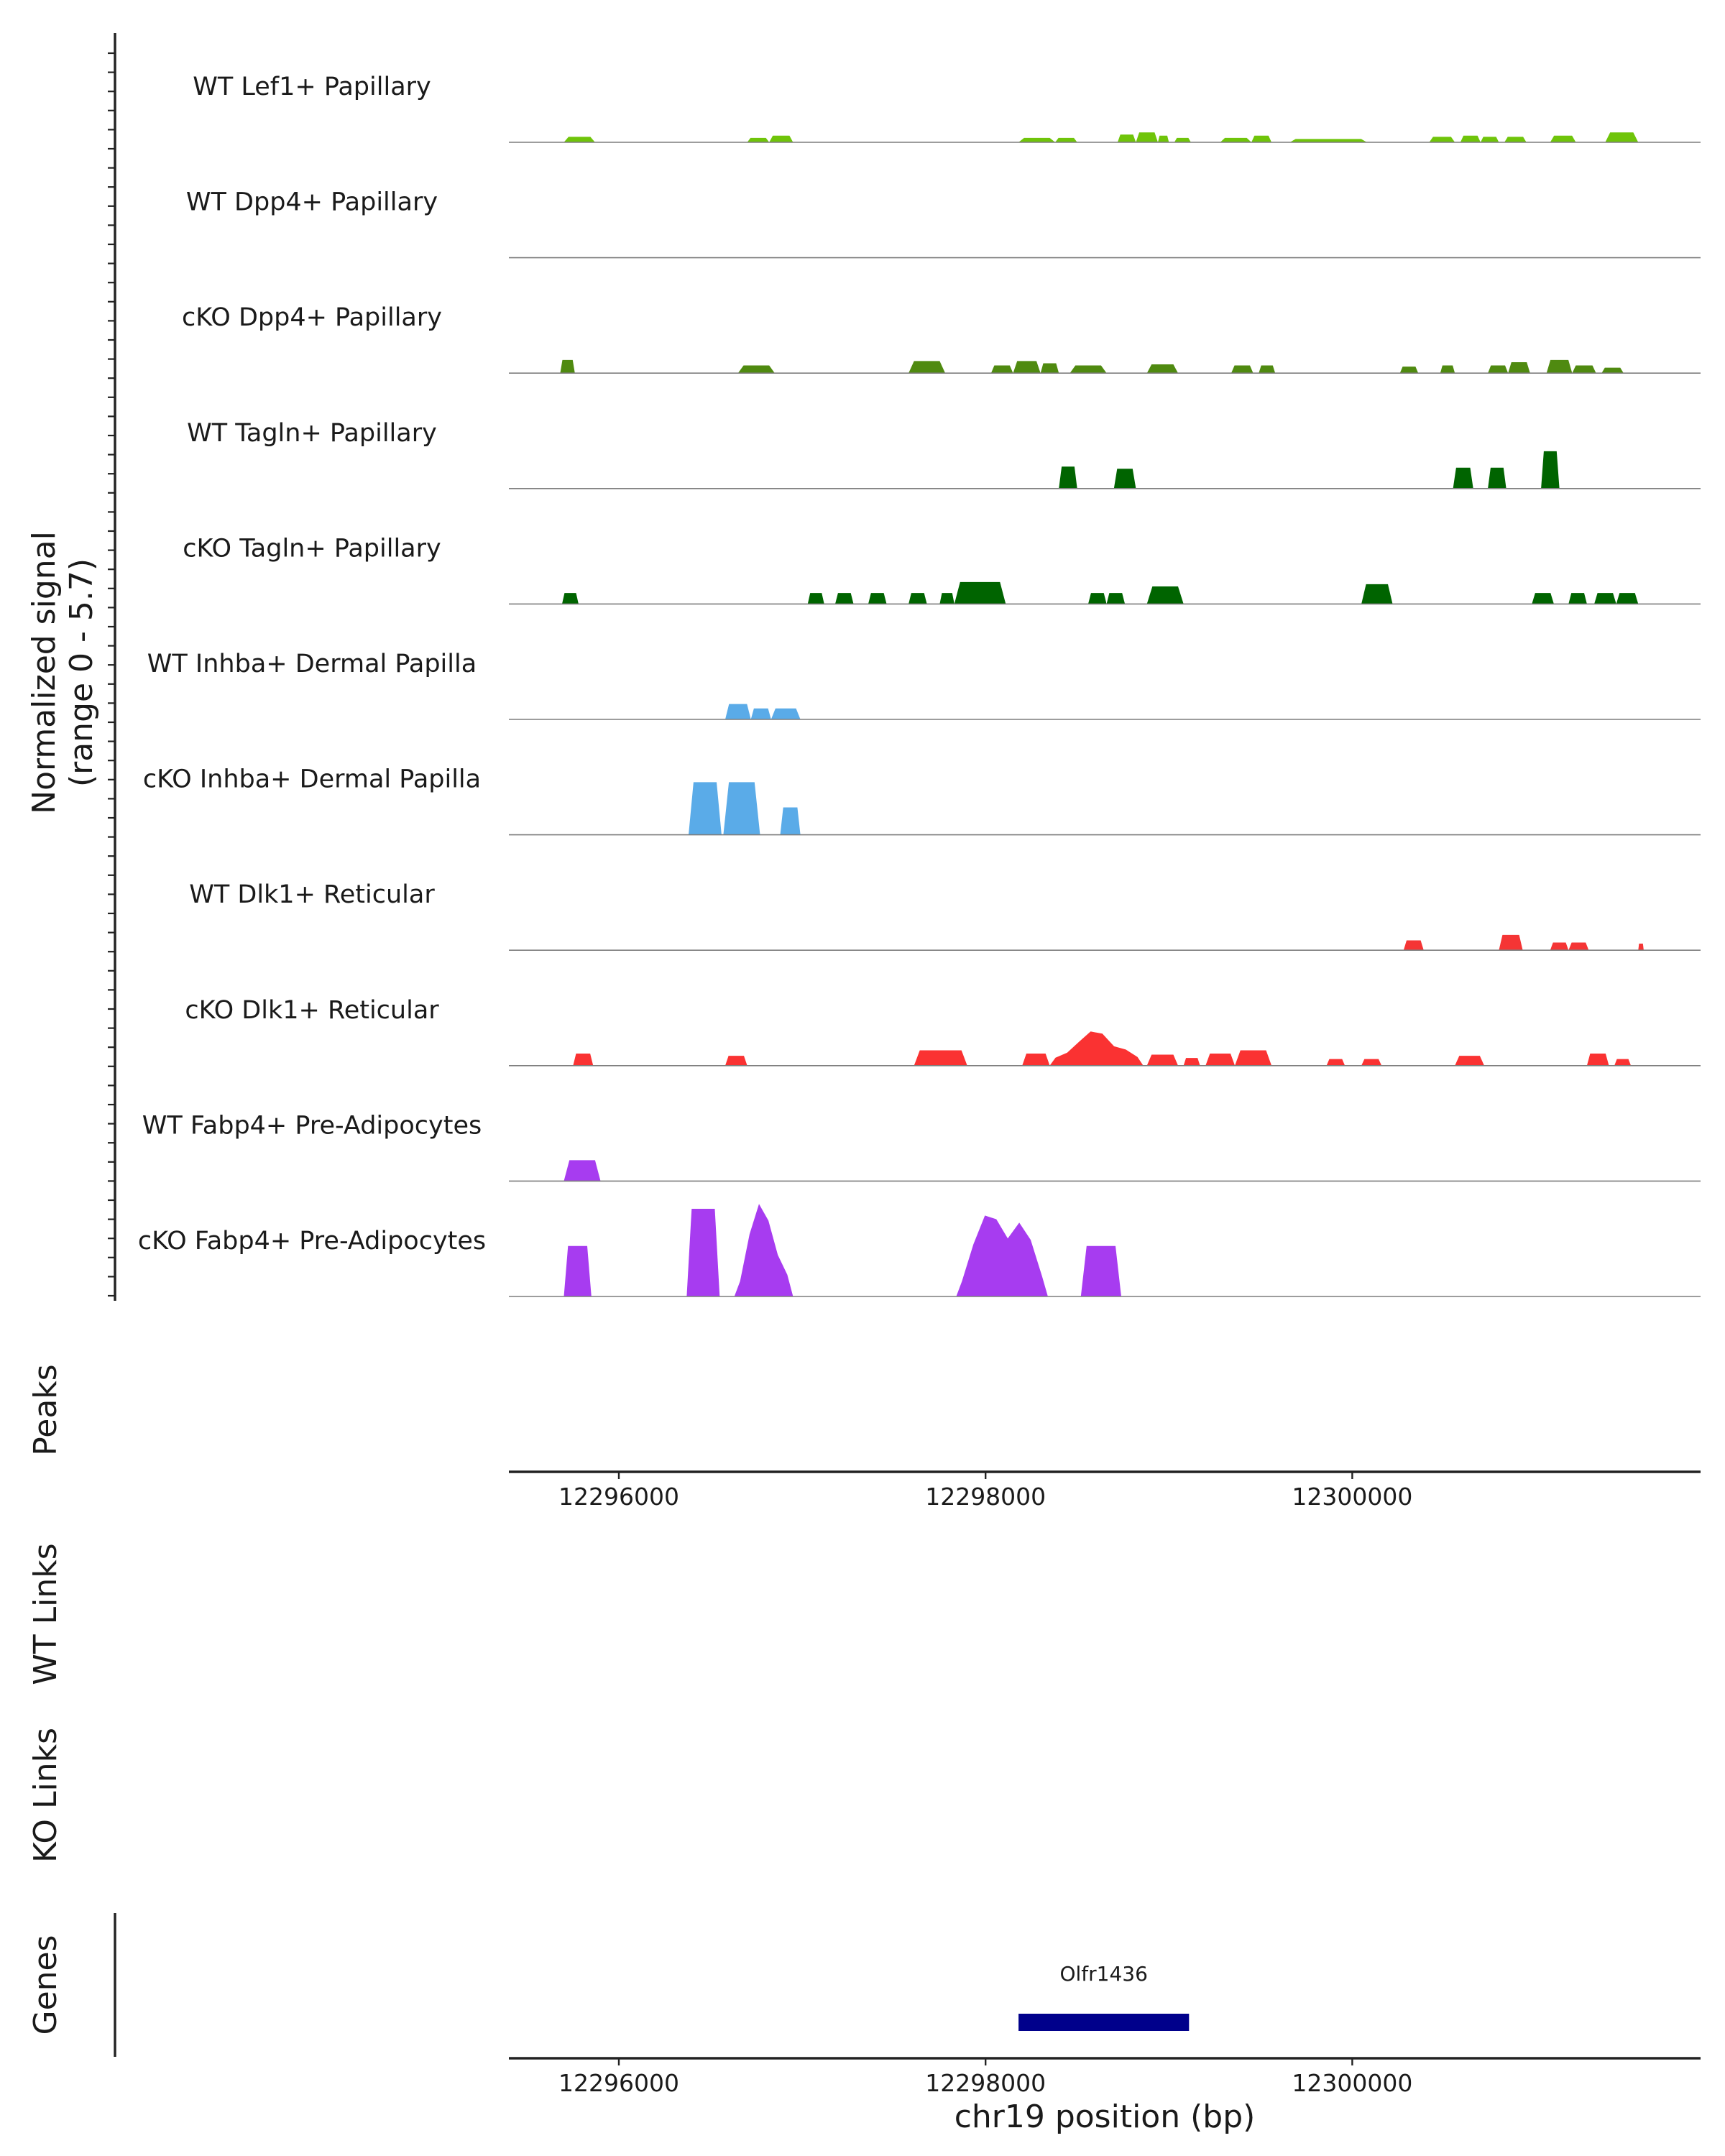 Image resolution: width=1725 pixels, height=2156 pixels. Describe the element at coordinates (312, 779) in the screenshot. I see `track-label: cKO Inhba+ Dermal Papilla` at that location.